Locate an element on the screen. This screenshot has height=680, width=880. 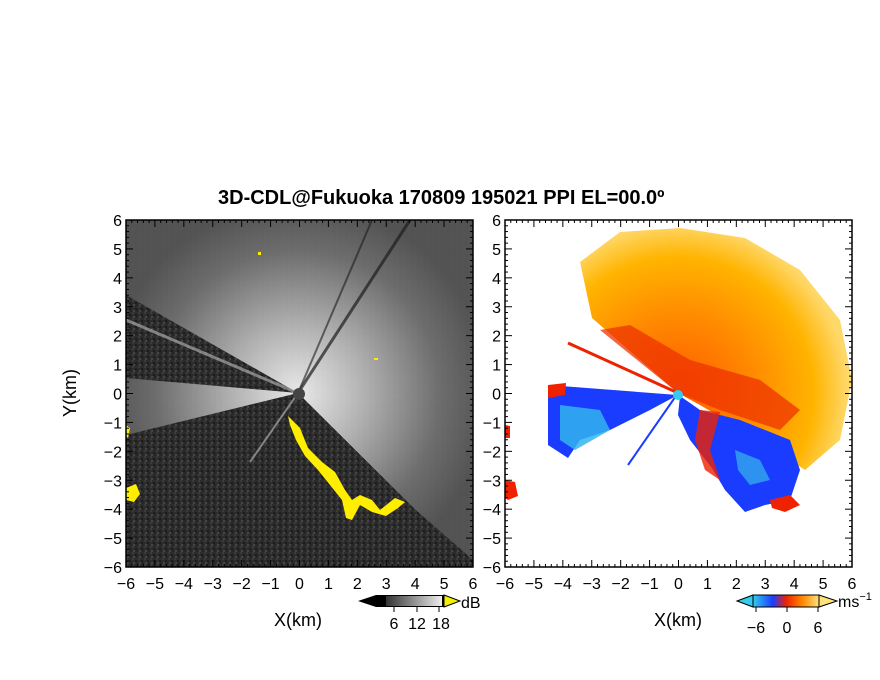
snr-dark-wedge-upper is located at coordinates (212, 344).